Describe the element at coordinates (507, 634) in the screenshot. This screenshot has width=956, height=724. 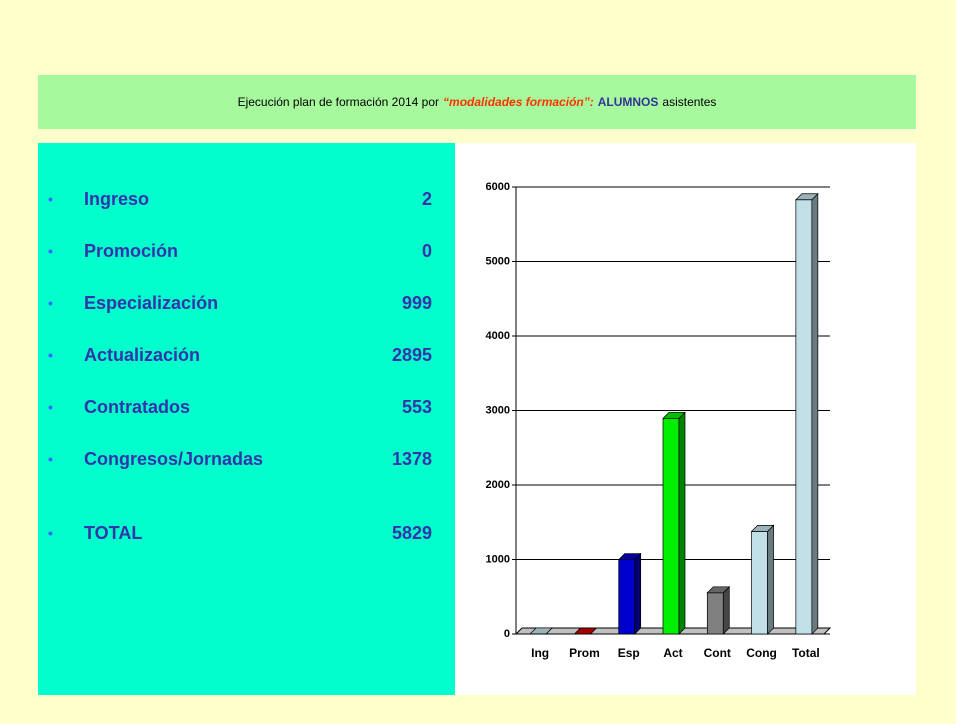
I see `y-tick-label: 0` at that location.